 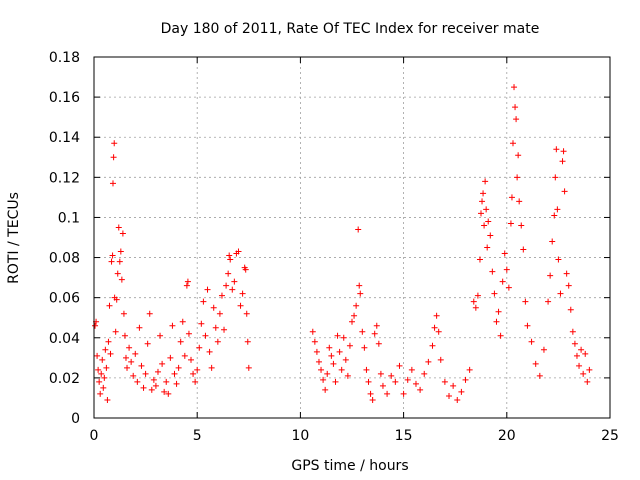 I want to click on x-tick-label: 15, so click(x=404, y=436).